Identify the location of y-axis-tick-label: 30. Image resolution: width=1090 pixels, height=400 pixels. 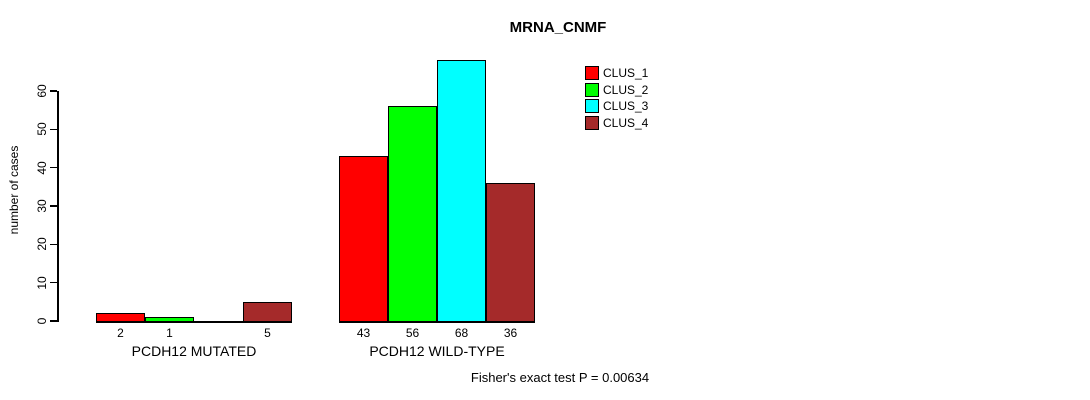
(42, 206).